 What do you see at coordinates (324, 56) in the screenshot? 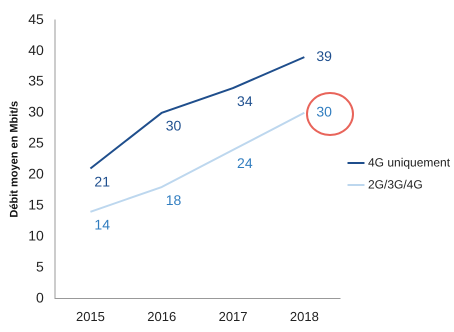
I see `data-label: 39` at bounding box center [324, 56].